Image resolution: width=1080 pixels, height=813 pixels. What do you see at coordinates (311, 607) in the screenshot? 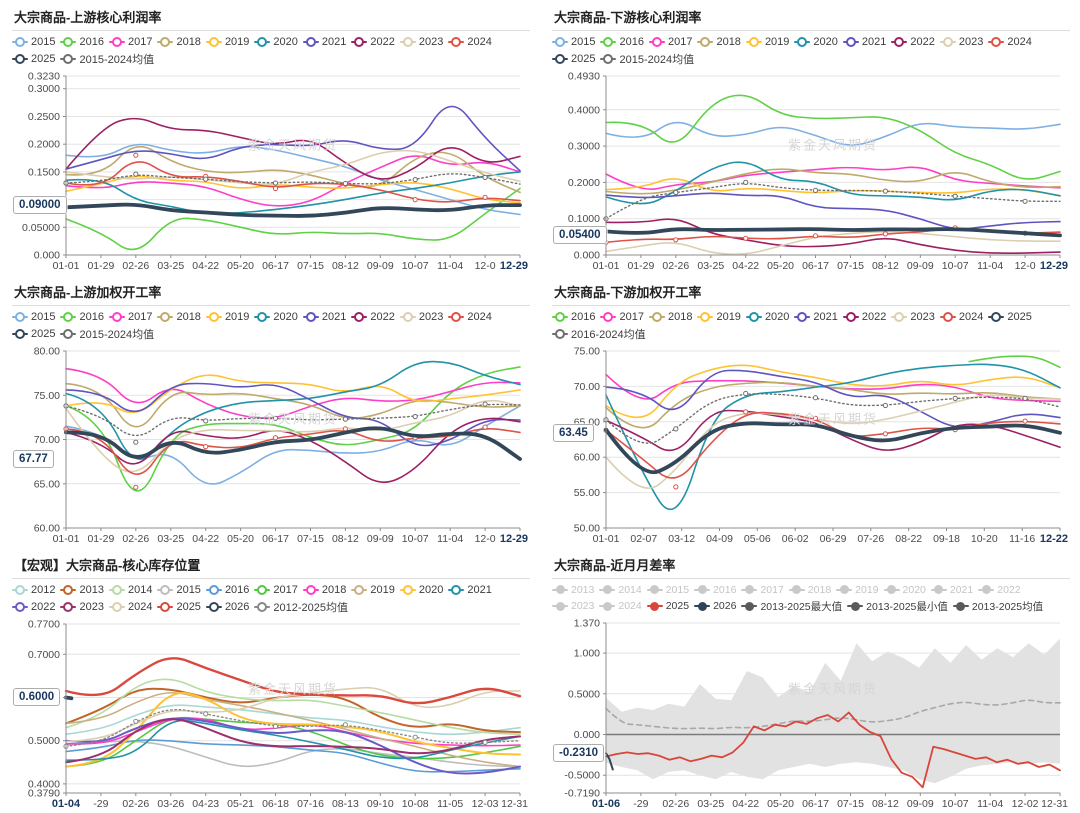
I see `legend-label: 2012-2025均值` at bounding box center [311, 607].